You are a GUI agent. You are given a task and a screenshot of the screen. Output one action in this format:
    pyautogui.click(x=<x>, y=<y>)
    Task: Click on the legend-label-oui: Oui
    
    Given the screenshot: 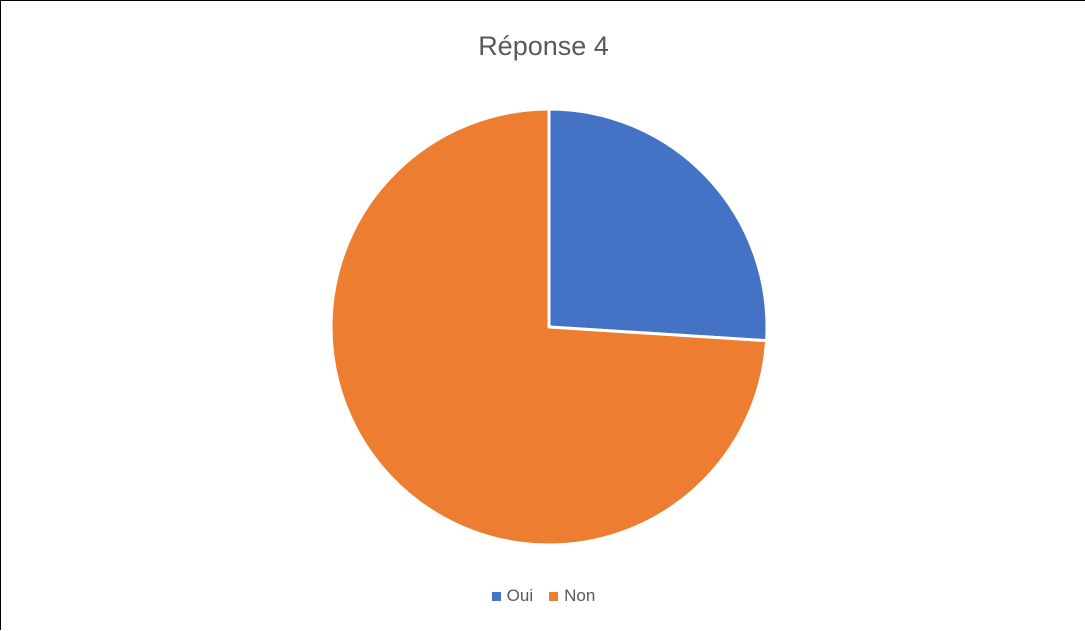 What is the action you would take?
    pyautogui.click(x=520, y=595)
    